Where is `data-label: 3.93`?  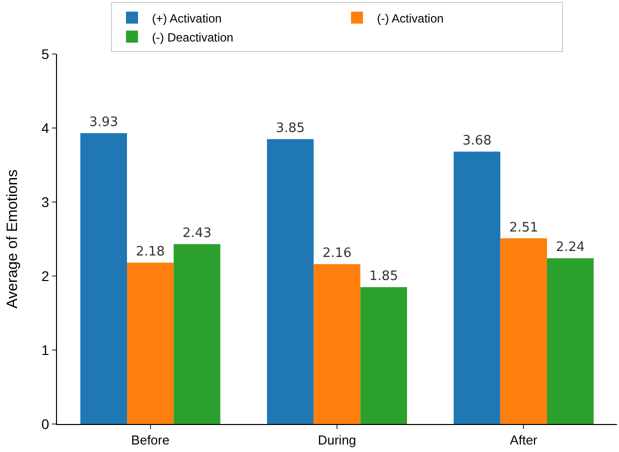 data-label: 3.93 is located at coordinates (103, 122).